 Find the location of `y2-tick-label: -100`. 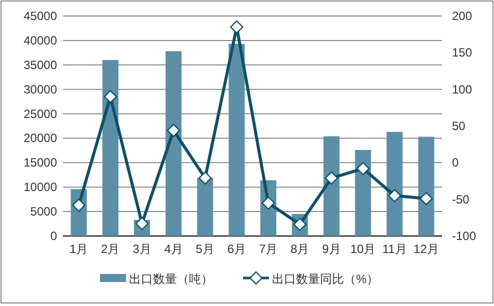

y2-tick-label: -100 is located at coordinates (464, 236).